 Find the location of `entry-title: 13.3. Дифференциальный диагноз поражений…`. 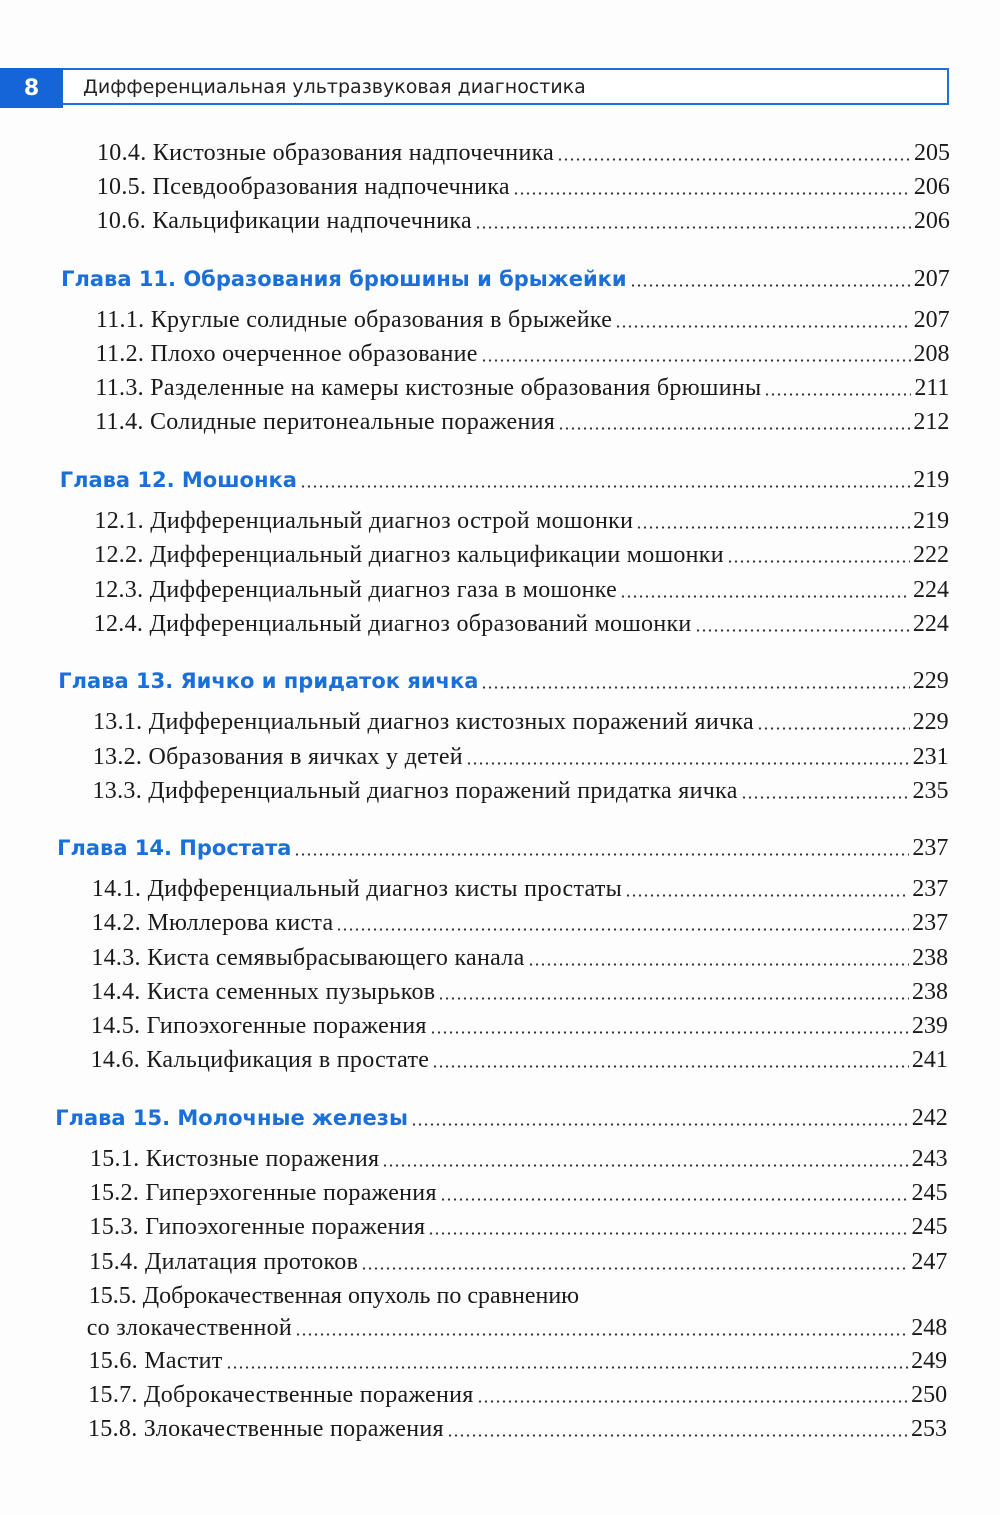

entry-title: 13.3. Дифференциальный диагноз поражений… is located at coordinates (415, 791).